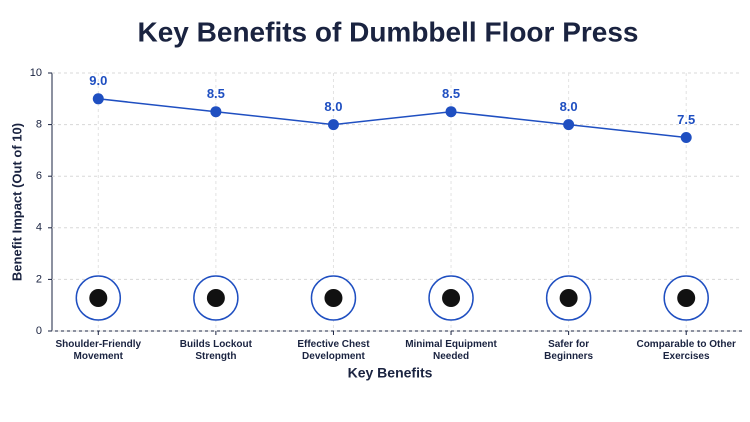 This screenshot has height=422, width=750. I want to click on value-label: 9.0, so click(98, 80).